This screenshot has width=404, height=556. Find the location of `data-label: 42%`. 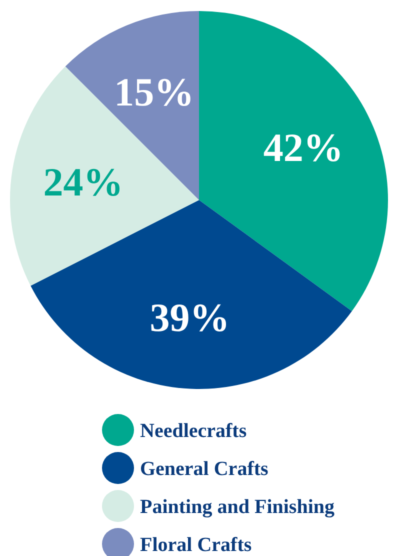

data-label: 42% is located at coordinates (303, 147).